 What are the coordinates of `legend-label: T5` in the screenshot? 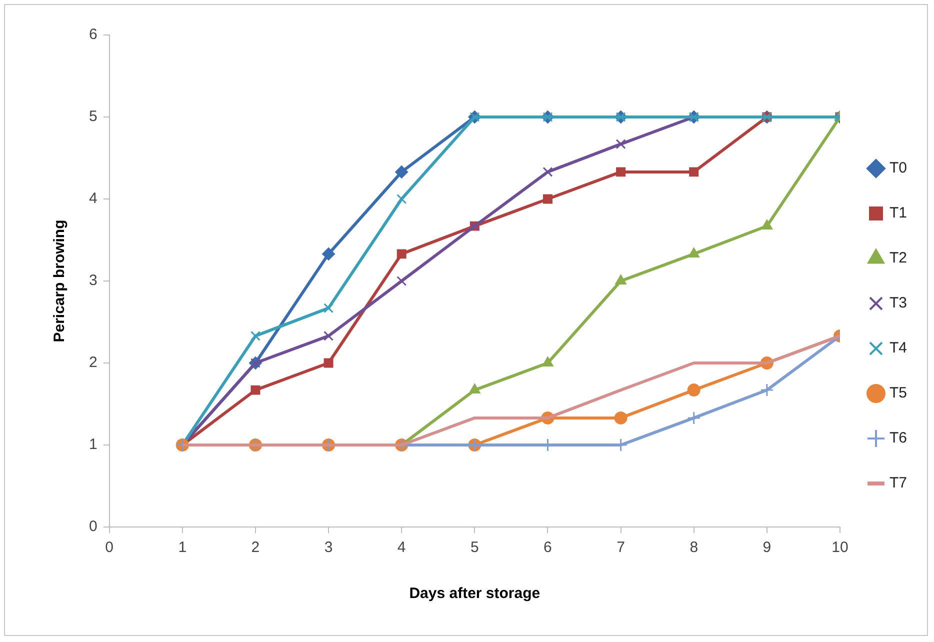 It's located at (898, 393).